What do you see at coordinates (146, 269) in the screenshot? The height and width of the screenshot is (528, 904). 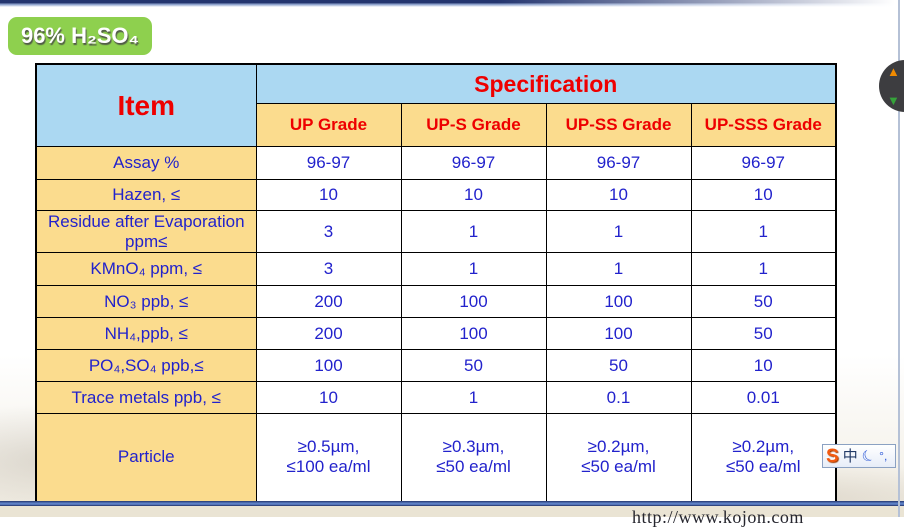 I see `row-label: KMnO₄ ppm, ≤` at bounding box center [146, 269].